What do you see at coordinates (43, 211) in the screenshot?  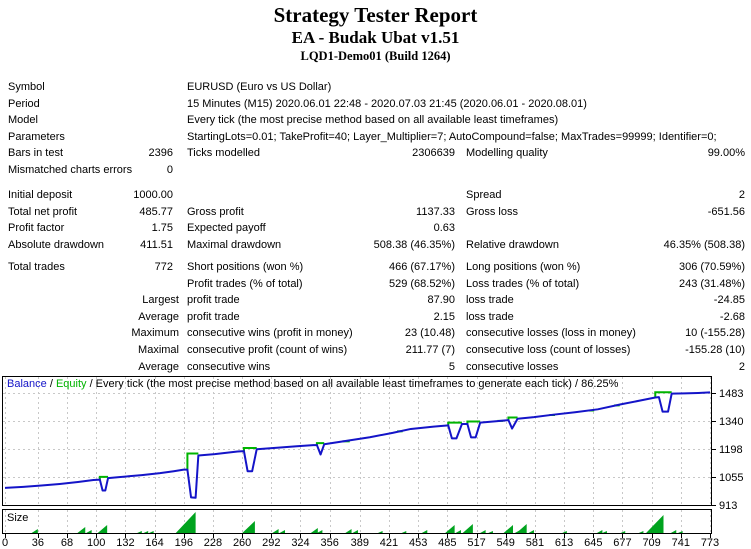 I see `metric-label: Total net profit` at bounding box center [43, 211].